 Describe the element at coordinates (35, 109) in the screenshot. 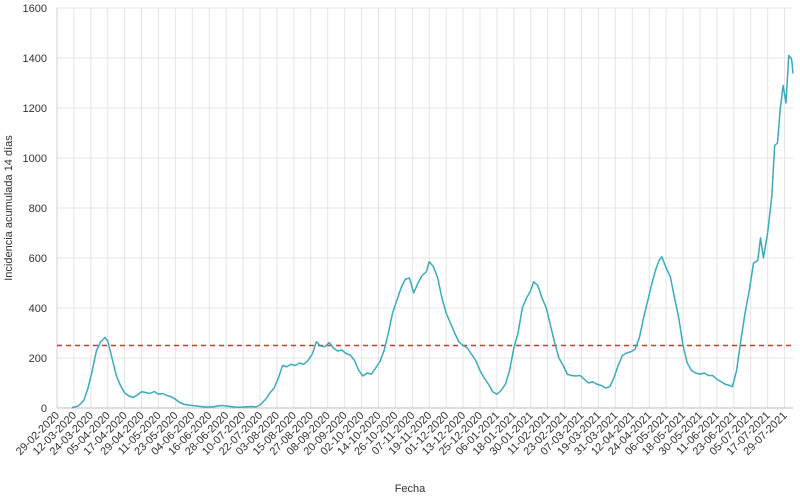

I see `y-tick-label: 1200` at that location.